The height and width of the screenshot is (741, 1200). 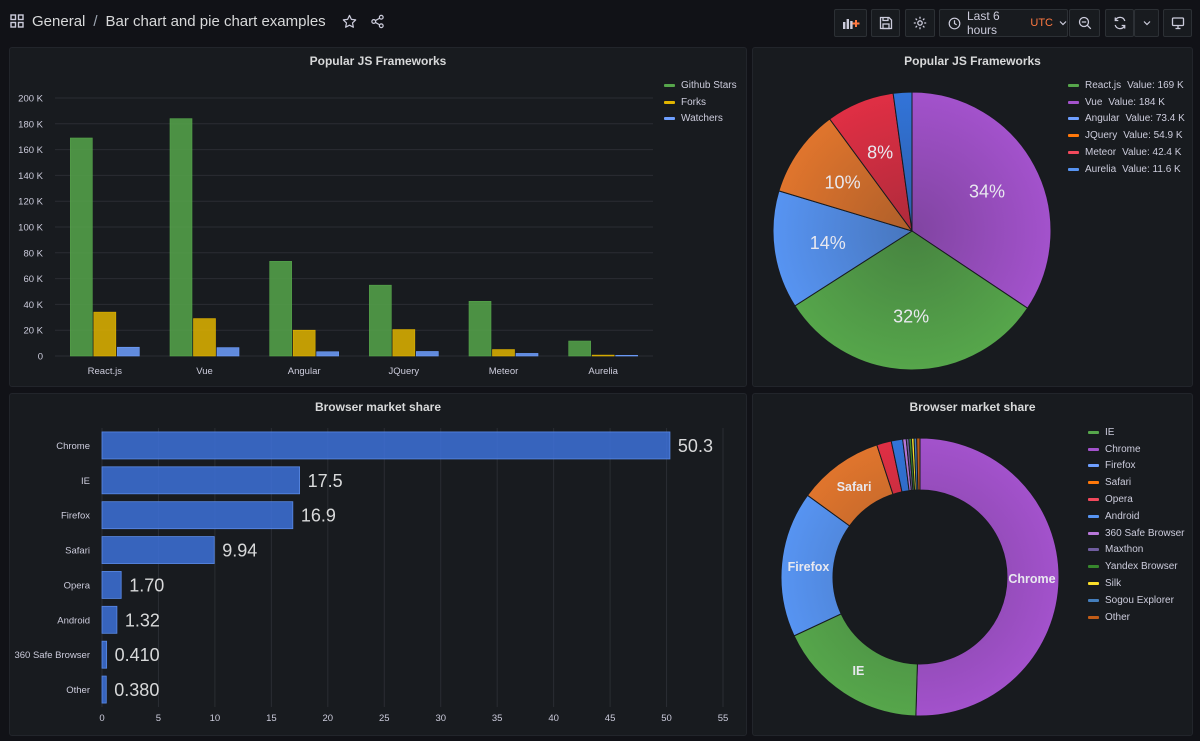 What do you see at coordinates (1003, 23) in the screenshot?
I see `time-range-picker: Last 6 hours UTC` at bounding box center [1003, 23].